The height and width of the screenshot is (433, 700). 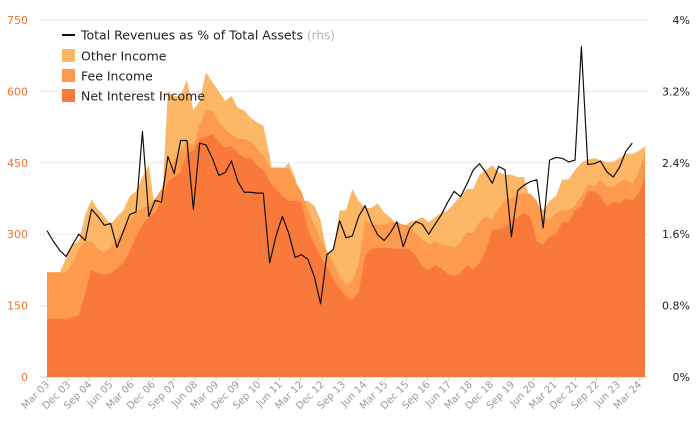 What do you see at coordinates (676, 306) in the screenshot?
I see `y-right-tick-label: 0.8%` at bounding box center [676, 306].